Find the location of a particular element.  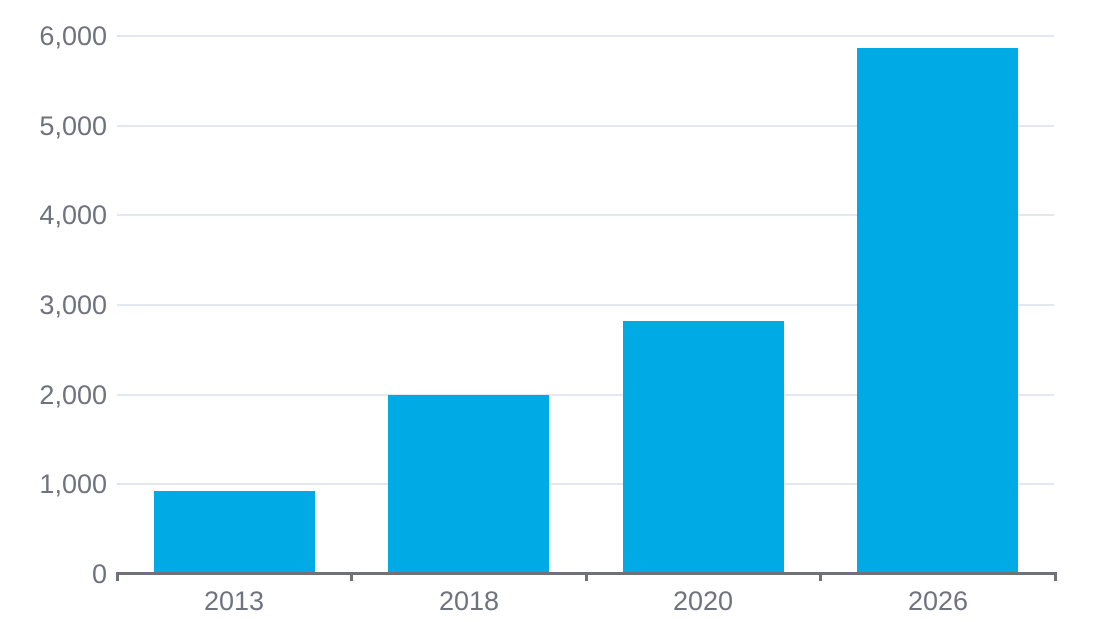

y-tick-label: 0 is located at coordinates (99, 574).